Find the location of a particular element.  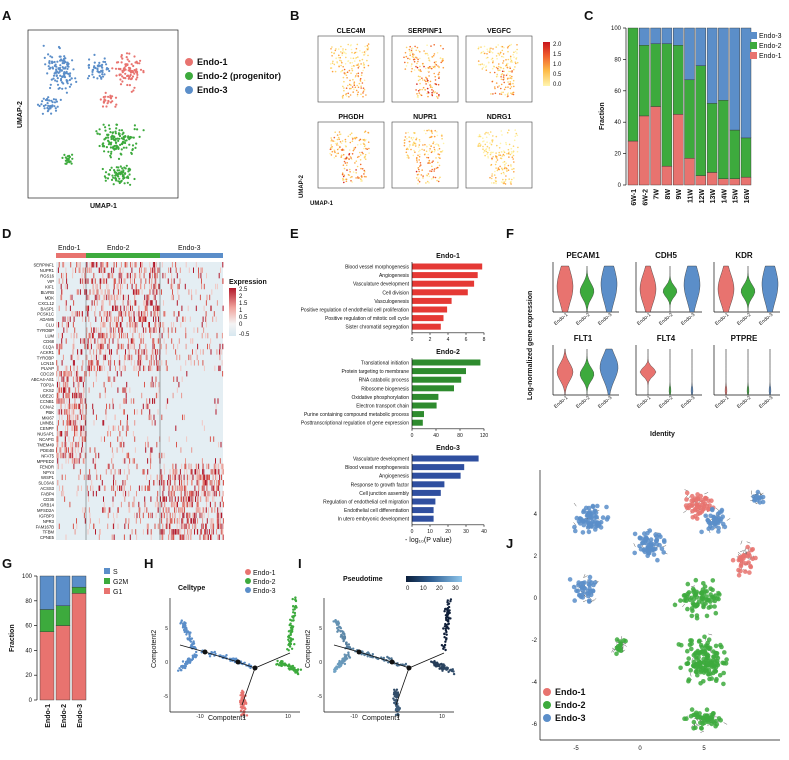

panel-letter-h: H is located at coordinates (148, 563).